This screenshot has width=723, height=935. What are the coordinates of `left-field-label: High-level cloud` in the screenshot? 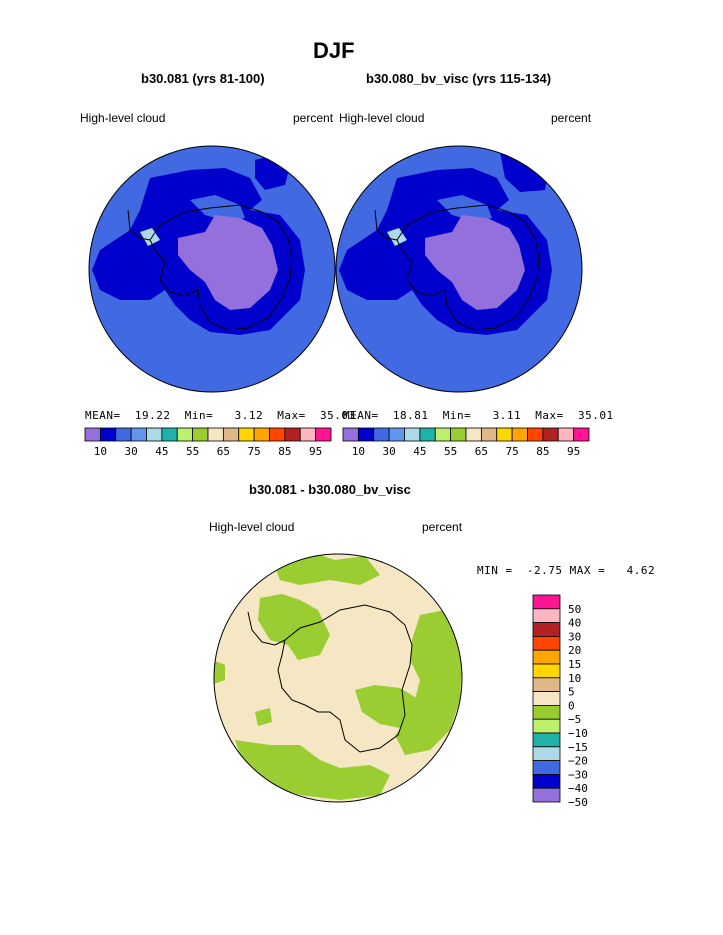 It's located at (123, 118).